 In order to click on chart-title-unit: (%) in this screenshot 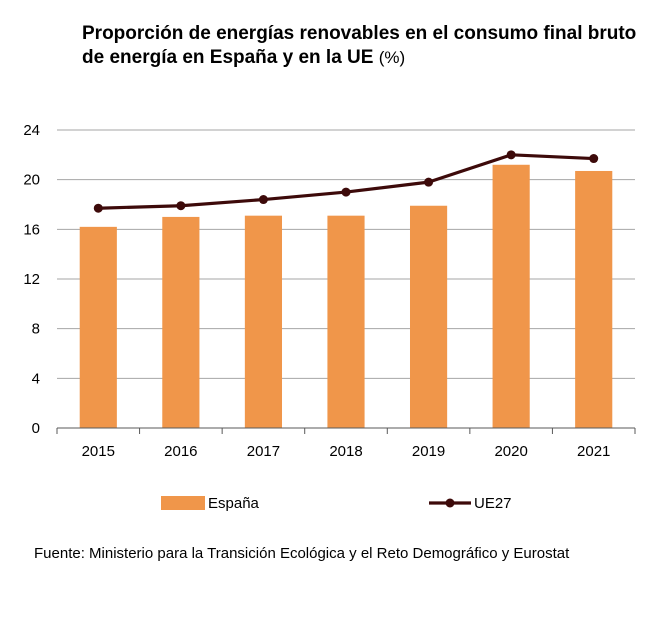, I will do `click(392, 57)`.